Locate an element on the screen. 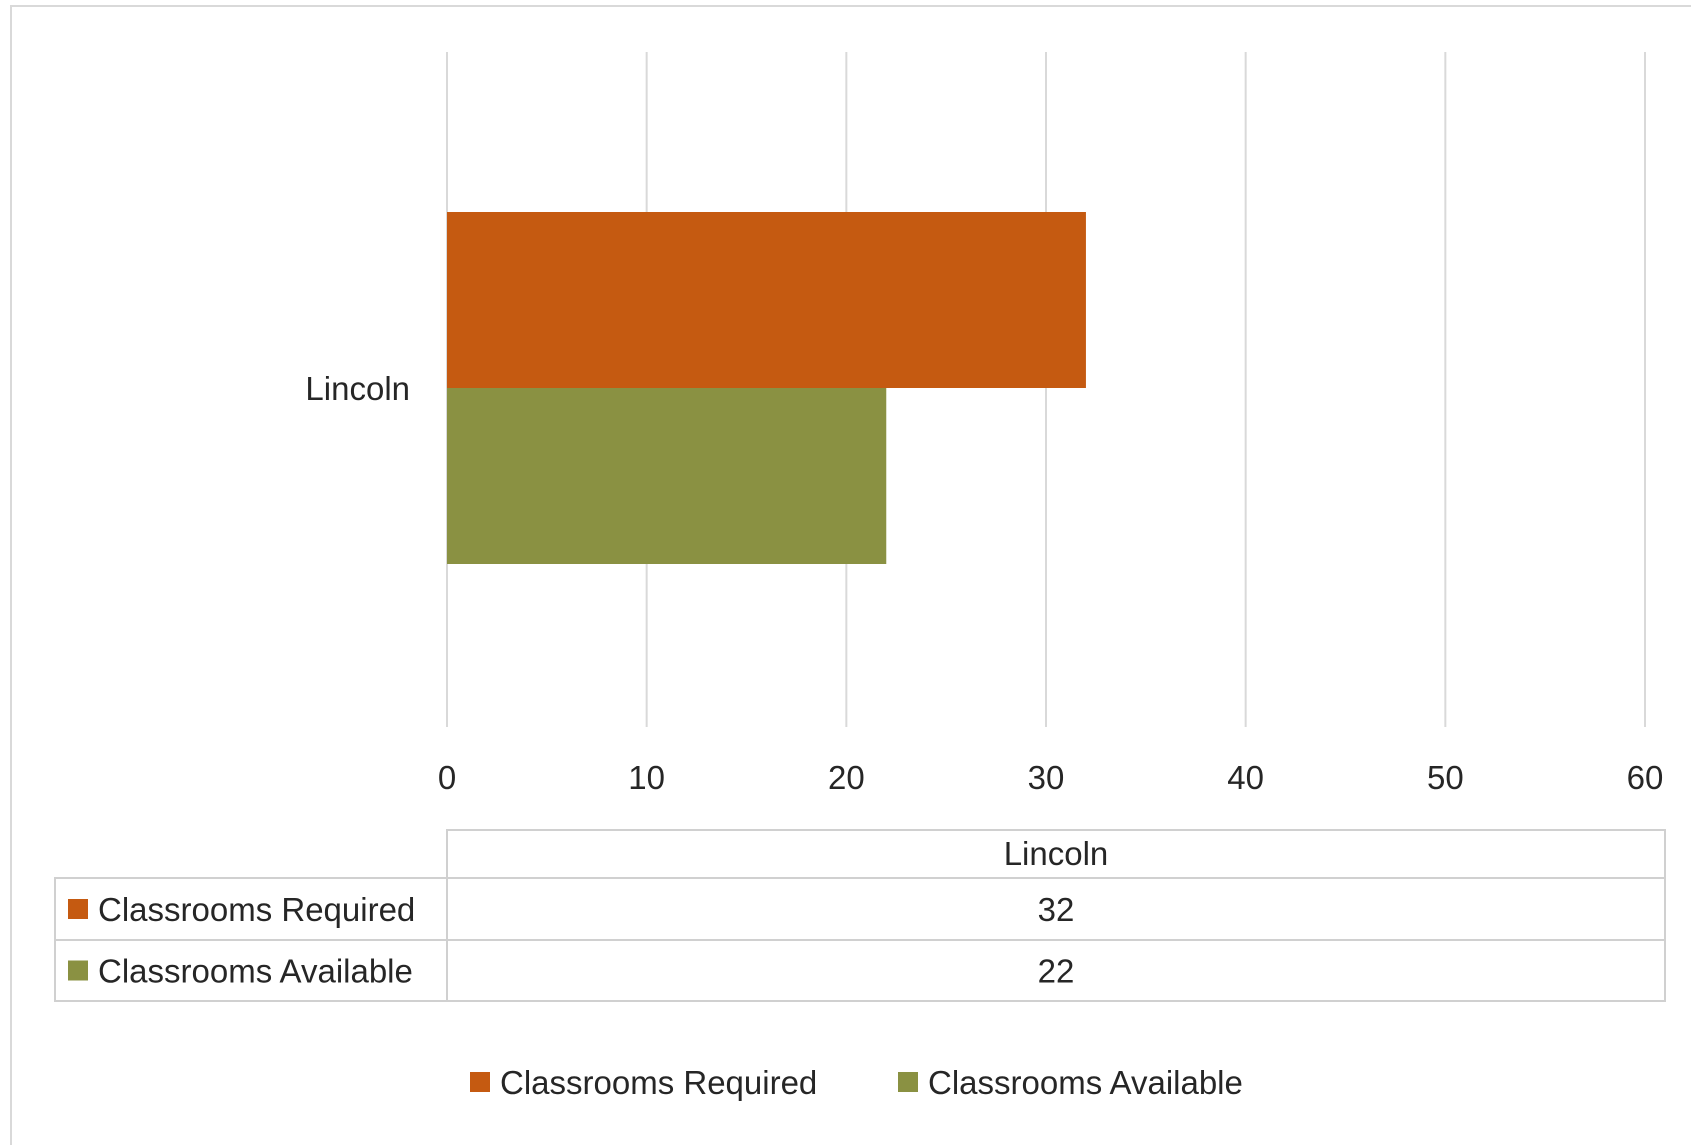 This screenshot has width=1691, height=1145. x-tick-label: 30 is located at coordinates (1046, 777).